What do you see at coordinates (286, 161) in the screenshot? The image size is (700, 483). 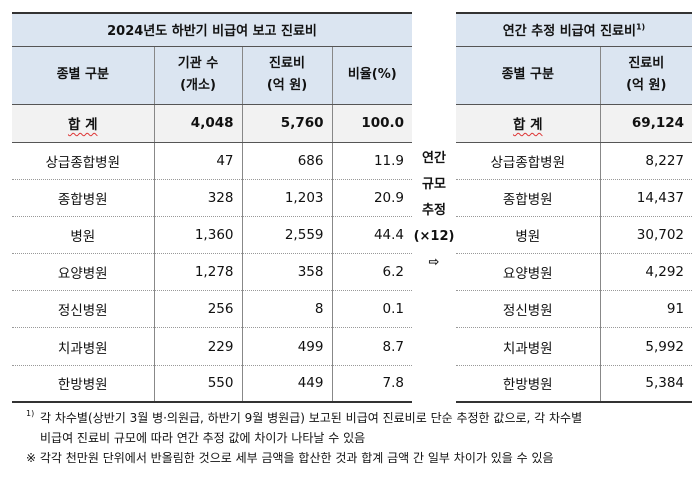 I see `row-cost: 686` at bounding box center [286, 161].